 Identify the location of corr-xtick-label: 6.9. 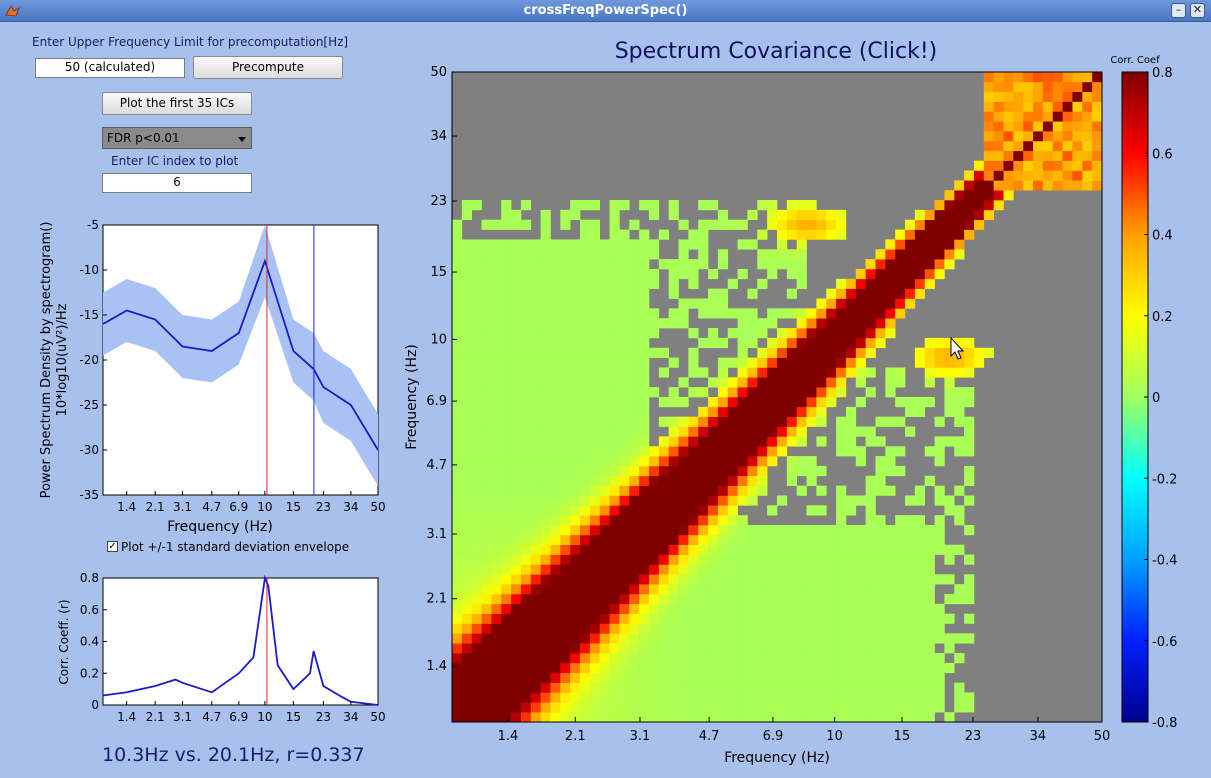
(238, 717).